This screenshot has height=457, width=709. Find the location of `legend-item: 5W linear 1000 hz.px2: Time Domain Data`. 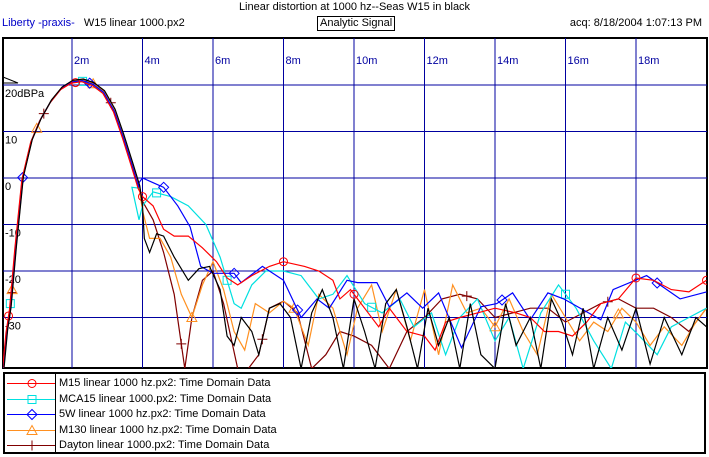

legend-item: 5W linear 1000 hz.px2: Time Domain Data is located at coordinates (354, 414).